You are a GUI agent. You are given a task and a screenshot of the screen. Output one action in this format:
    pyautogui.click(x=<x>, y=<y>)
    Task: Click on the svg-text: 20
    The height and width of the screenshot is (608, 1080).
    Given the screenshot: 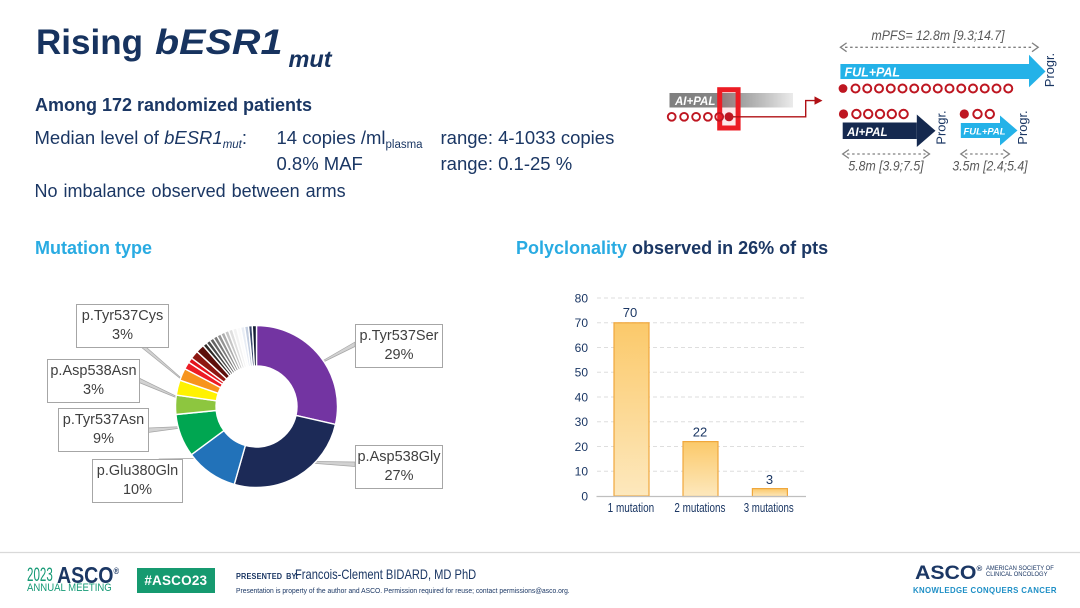 What is the action you would take?
    pyautogui.click(x=582, y=447)
    